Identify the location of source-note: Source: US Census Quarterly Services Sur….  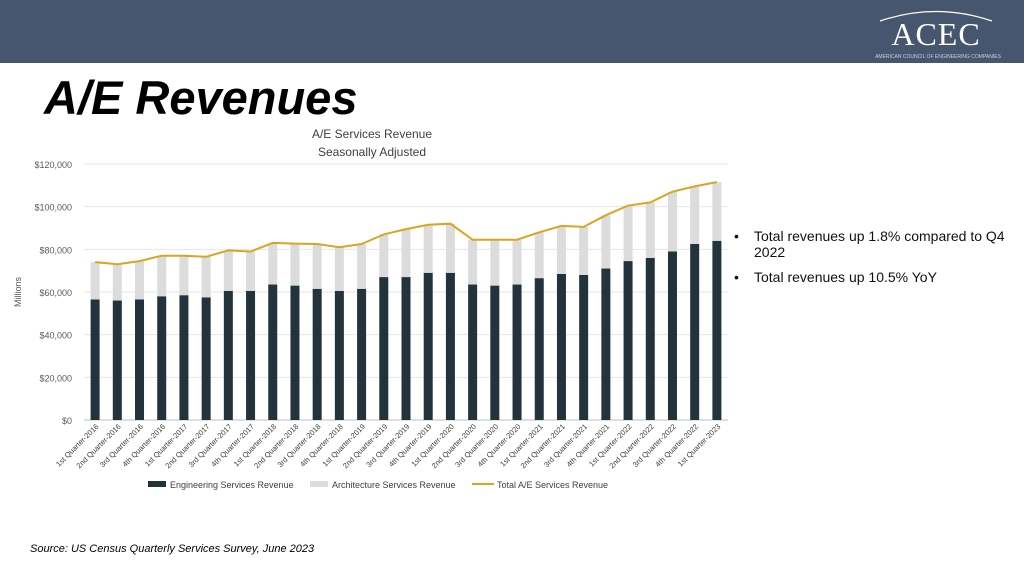
(172, 549).